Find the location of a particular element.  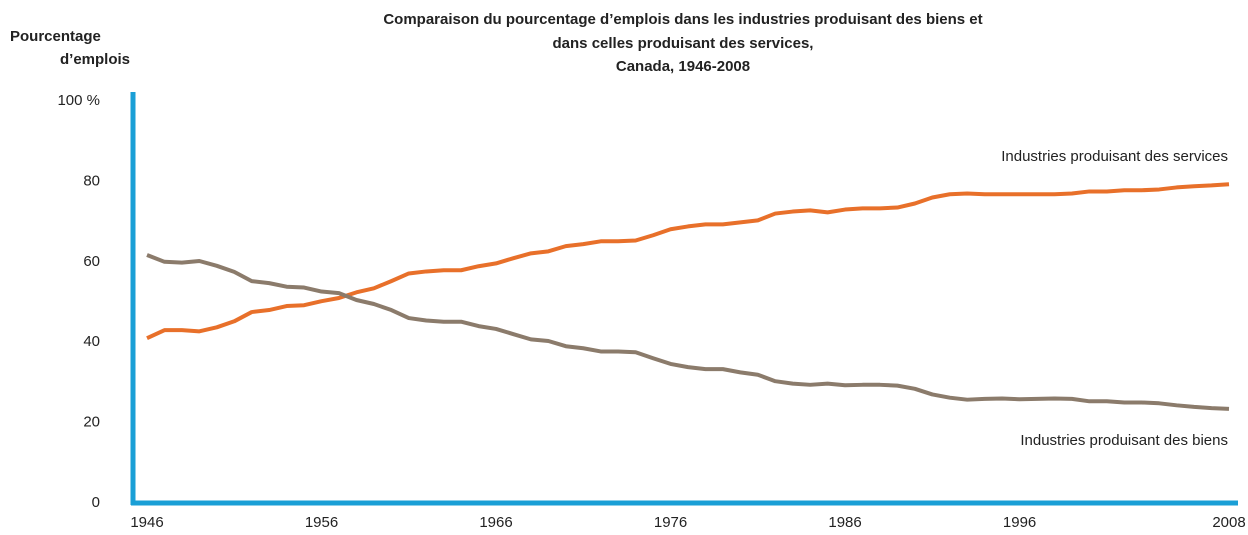

y-tick-label: 100 % is located at coordinates (78, 100).